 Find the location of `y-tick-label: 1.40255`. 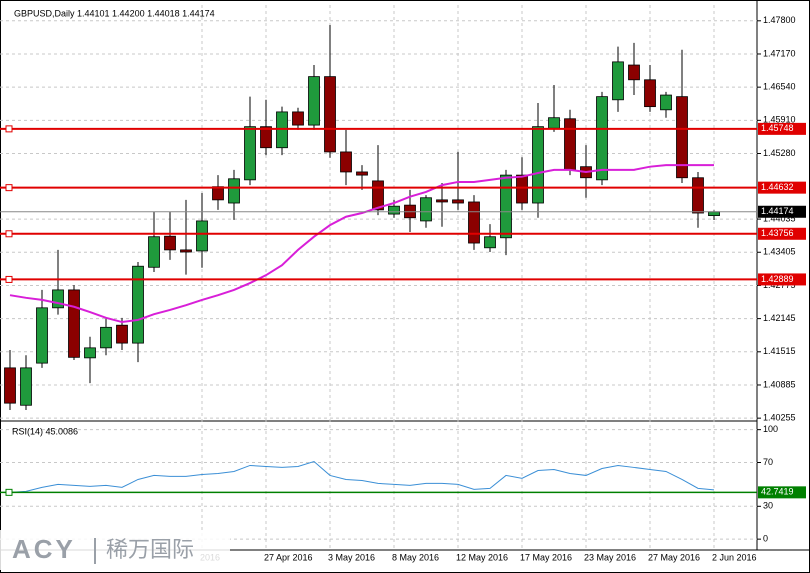

y-tick-label: 1.40255 is located at coordinates (779, 418).